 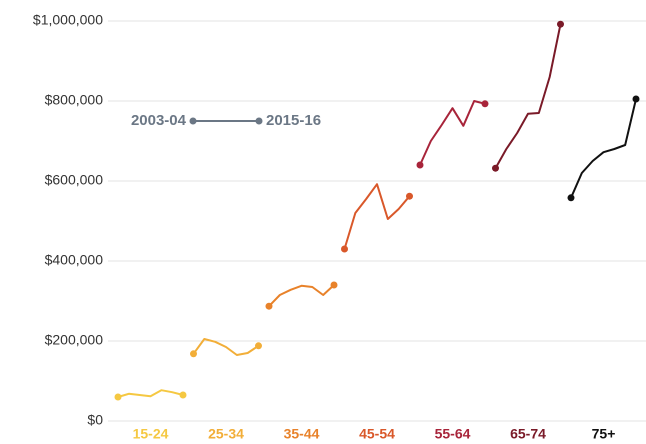 I want to click on y-tick-label: $0, so click(x=95, y=420).